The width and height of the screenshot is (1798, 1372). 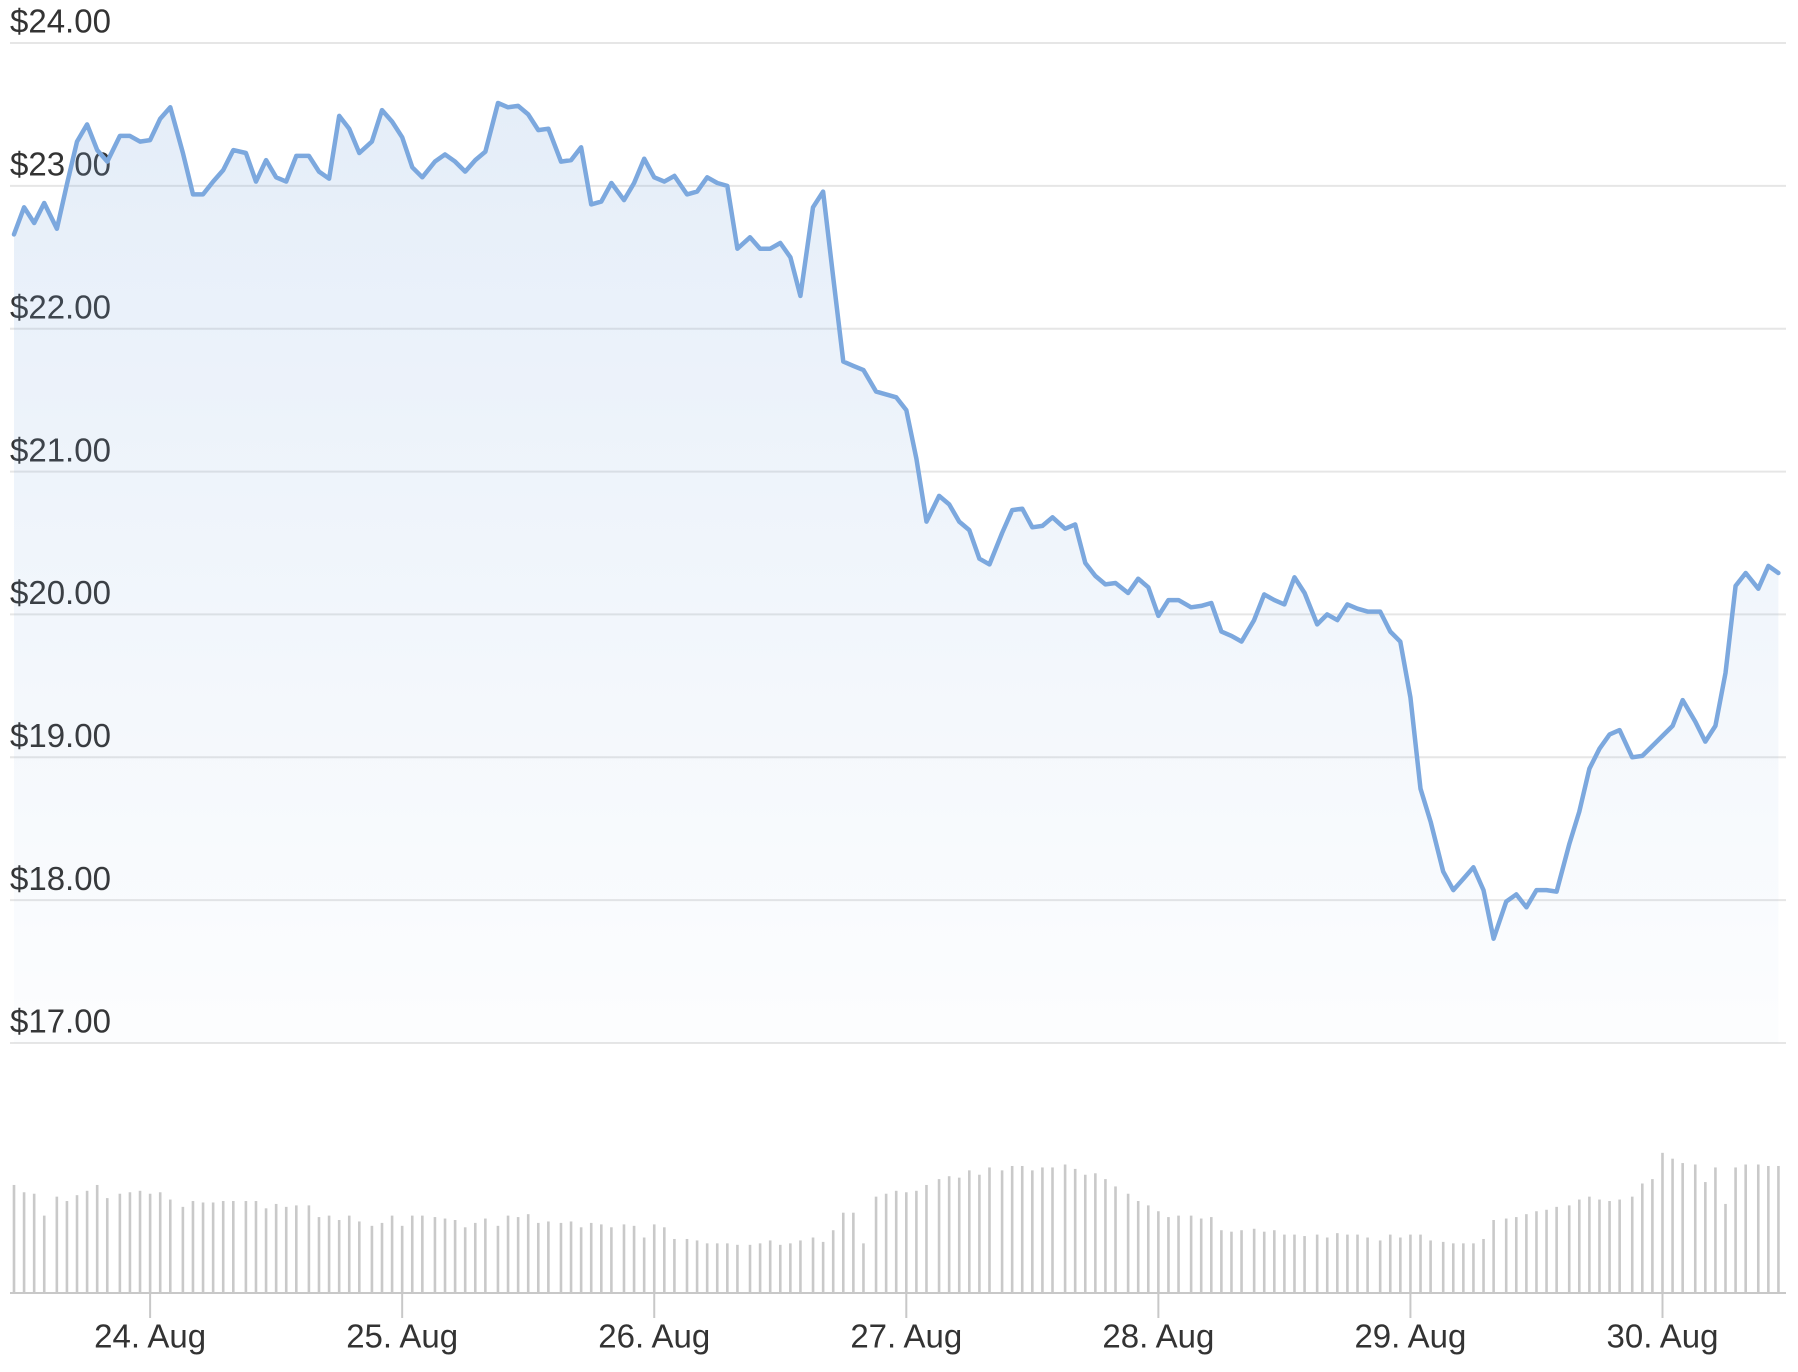 What do you see at coordinates (654, 1336) in the screenshot?
I see `x-tick-label: 26. Aug` at bounding box center [654, 1336].